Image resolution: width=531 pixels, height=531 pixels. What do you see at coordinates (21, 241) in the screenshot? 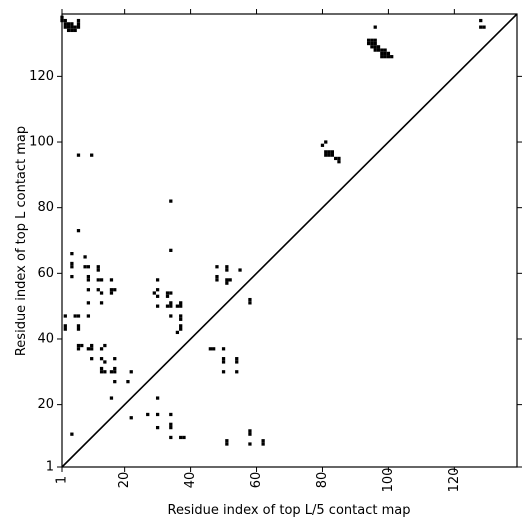
I see `y-axis-label: Residue index of top L contact map` at bounding box center [21, 241].